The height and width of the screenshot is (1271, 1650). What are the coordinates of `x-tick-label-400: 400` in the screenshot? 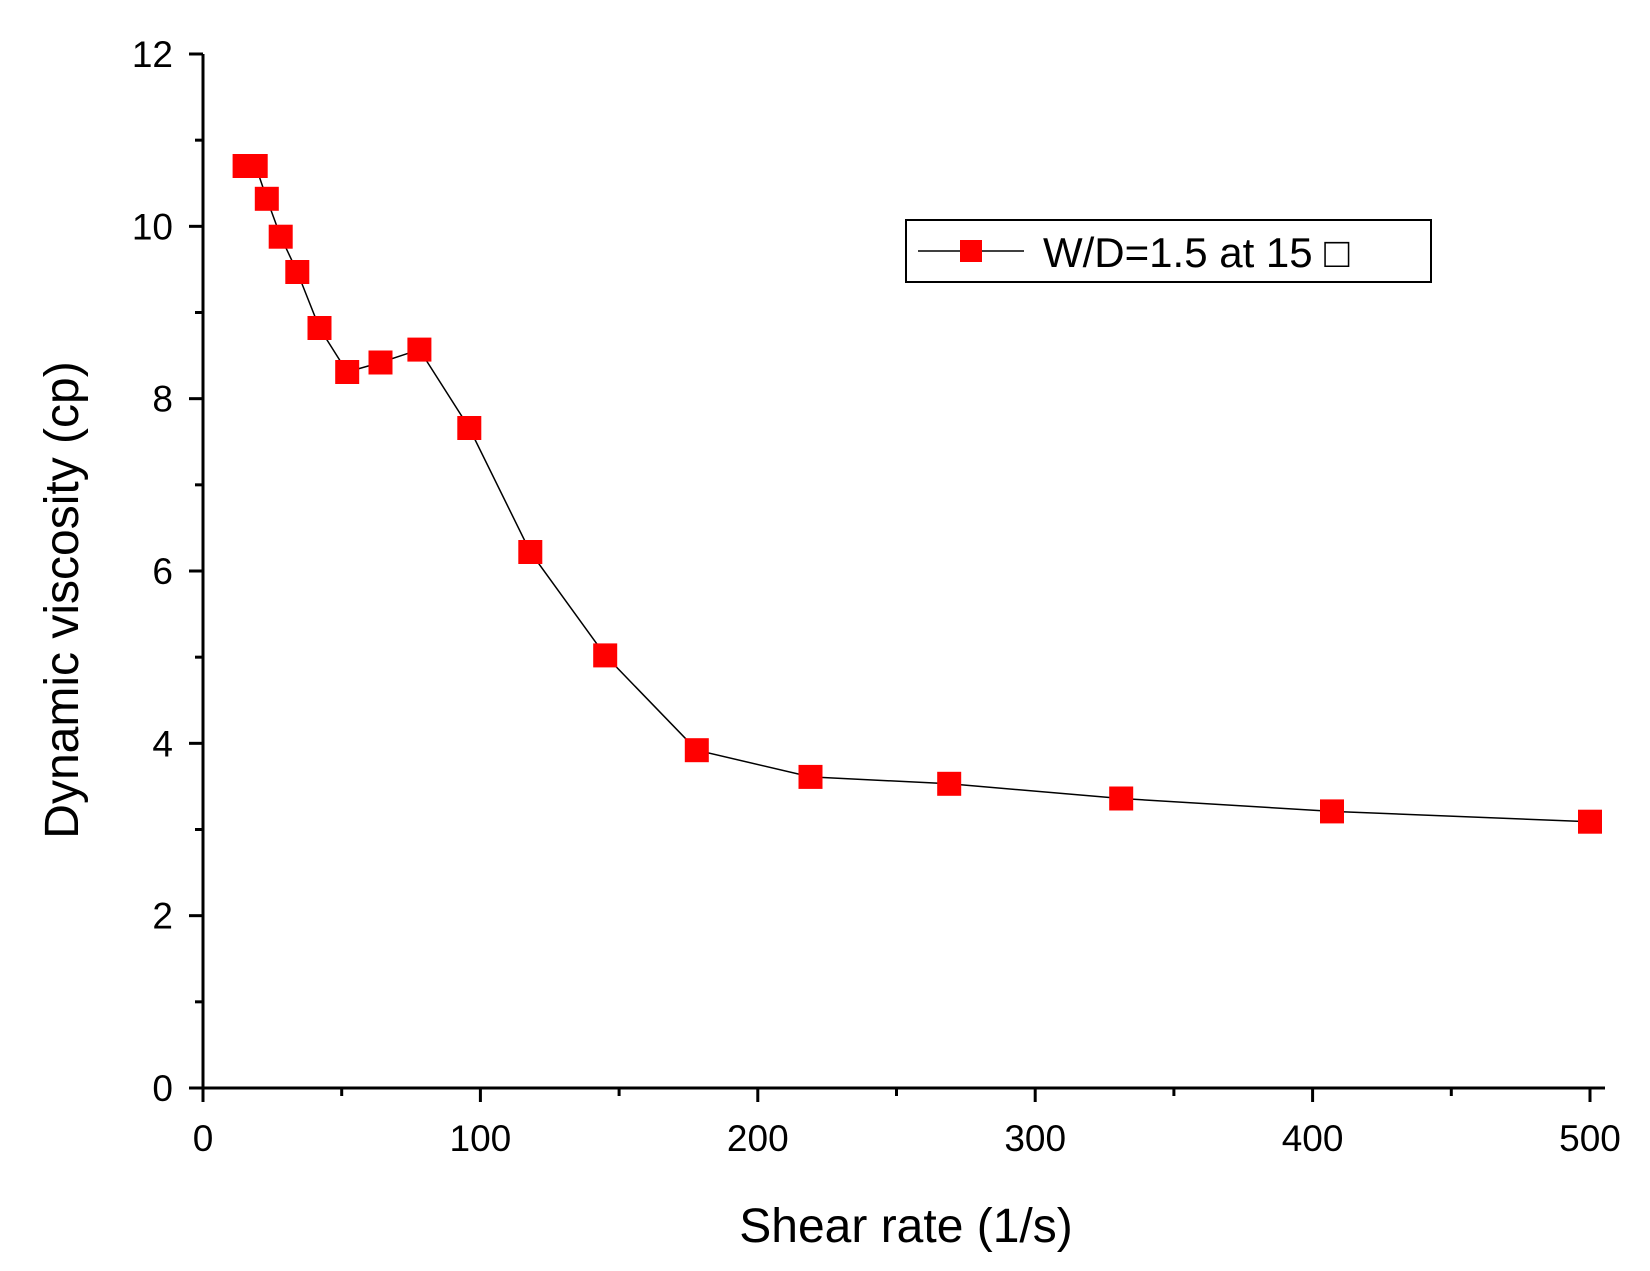 It's located at (1313, 1138).